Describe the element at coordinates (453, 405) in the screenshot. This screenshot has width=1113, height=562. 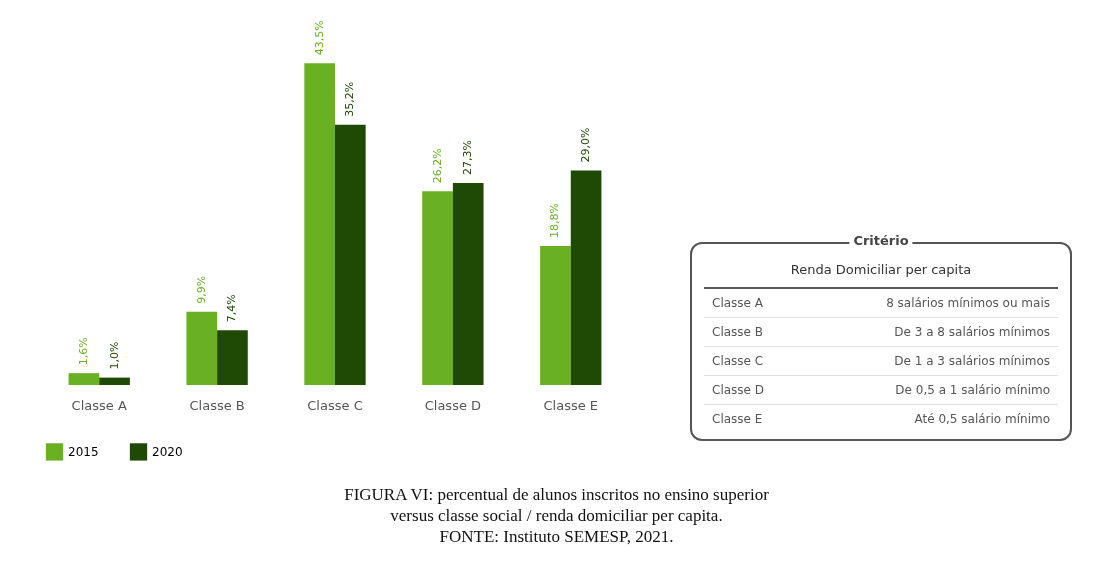
I see `x-tick-label: Classe D` at that location.